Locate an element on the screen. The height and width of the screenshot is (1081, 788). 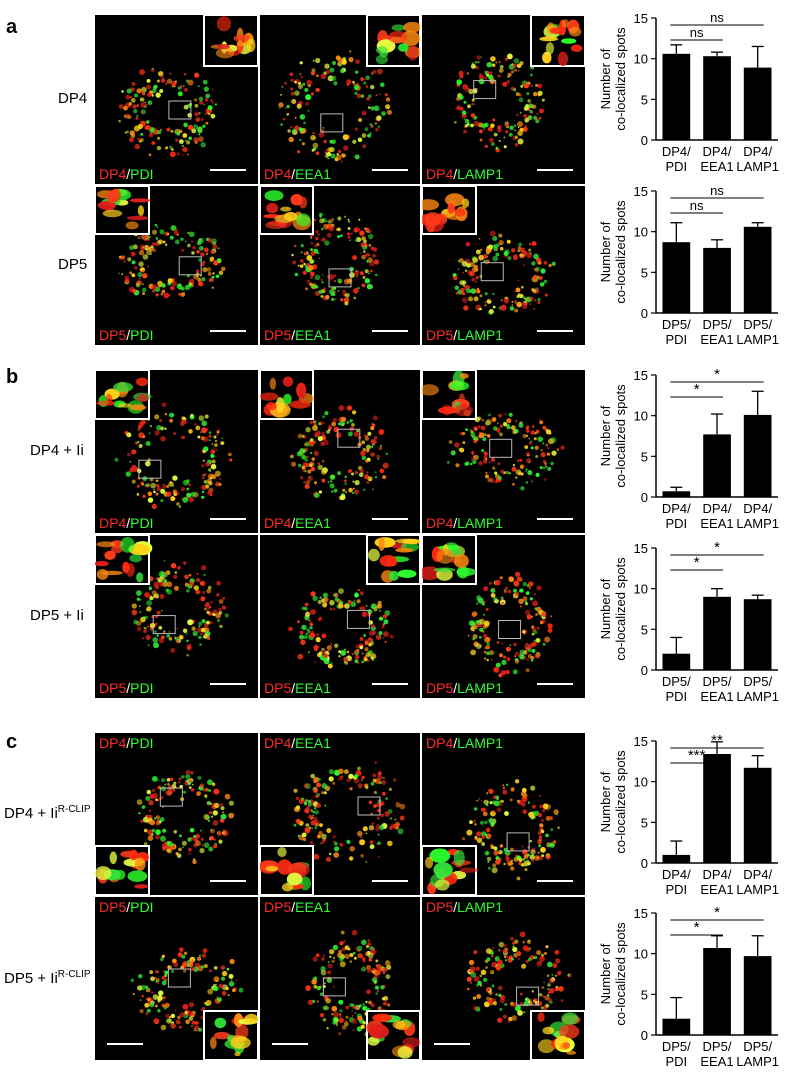
x-tick-label-line: DP4/ is located at coordinates (676, 874).